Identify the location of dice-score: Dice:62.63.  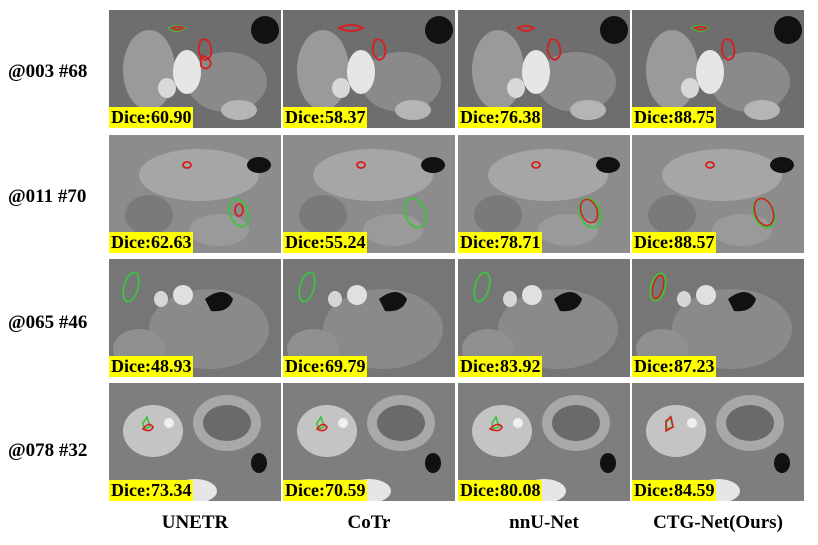
(151, 242).